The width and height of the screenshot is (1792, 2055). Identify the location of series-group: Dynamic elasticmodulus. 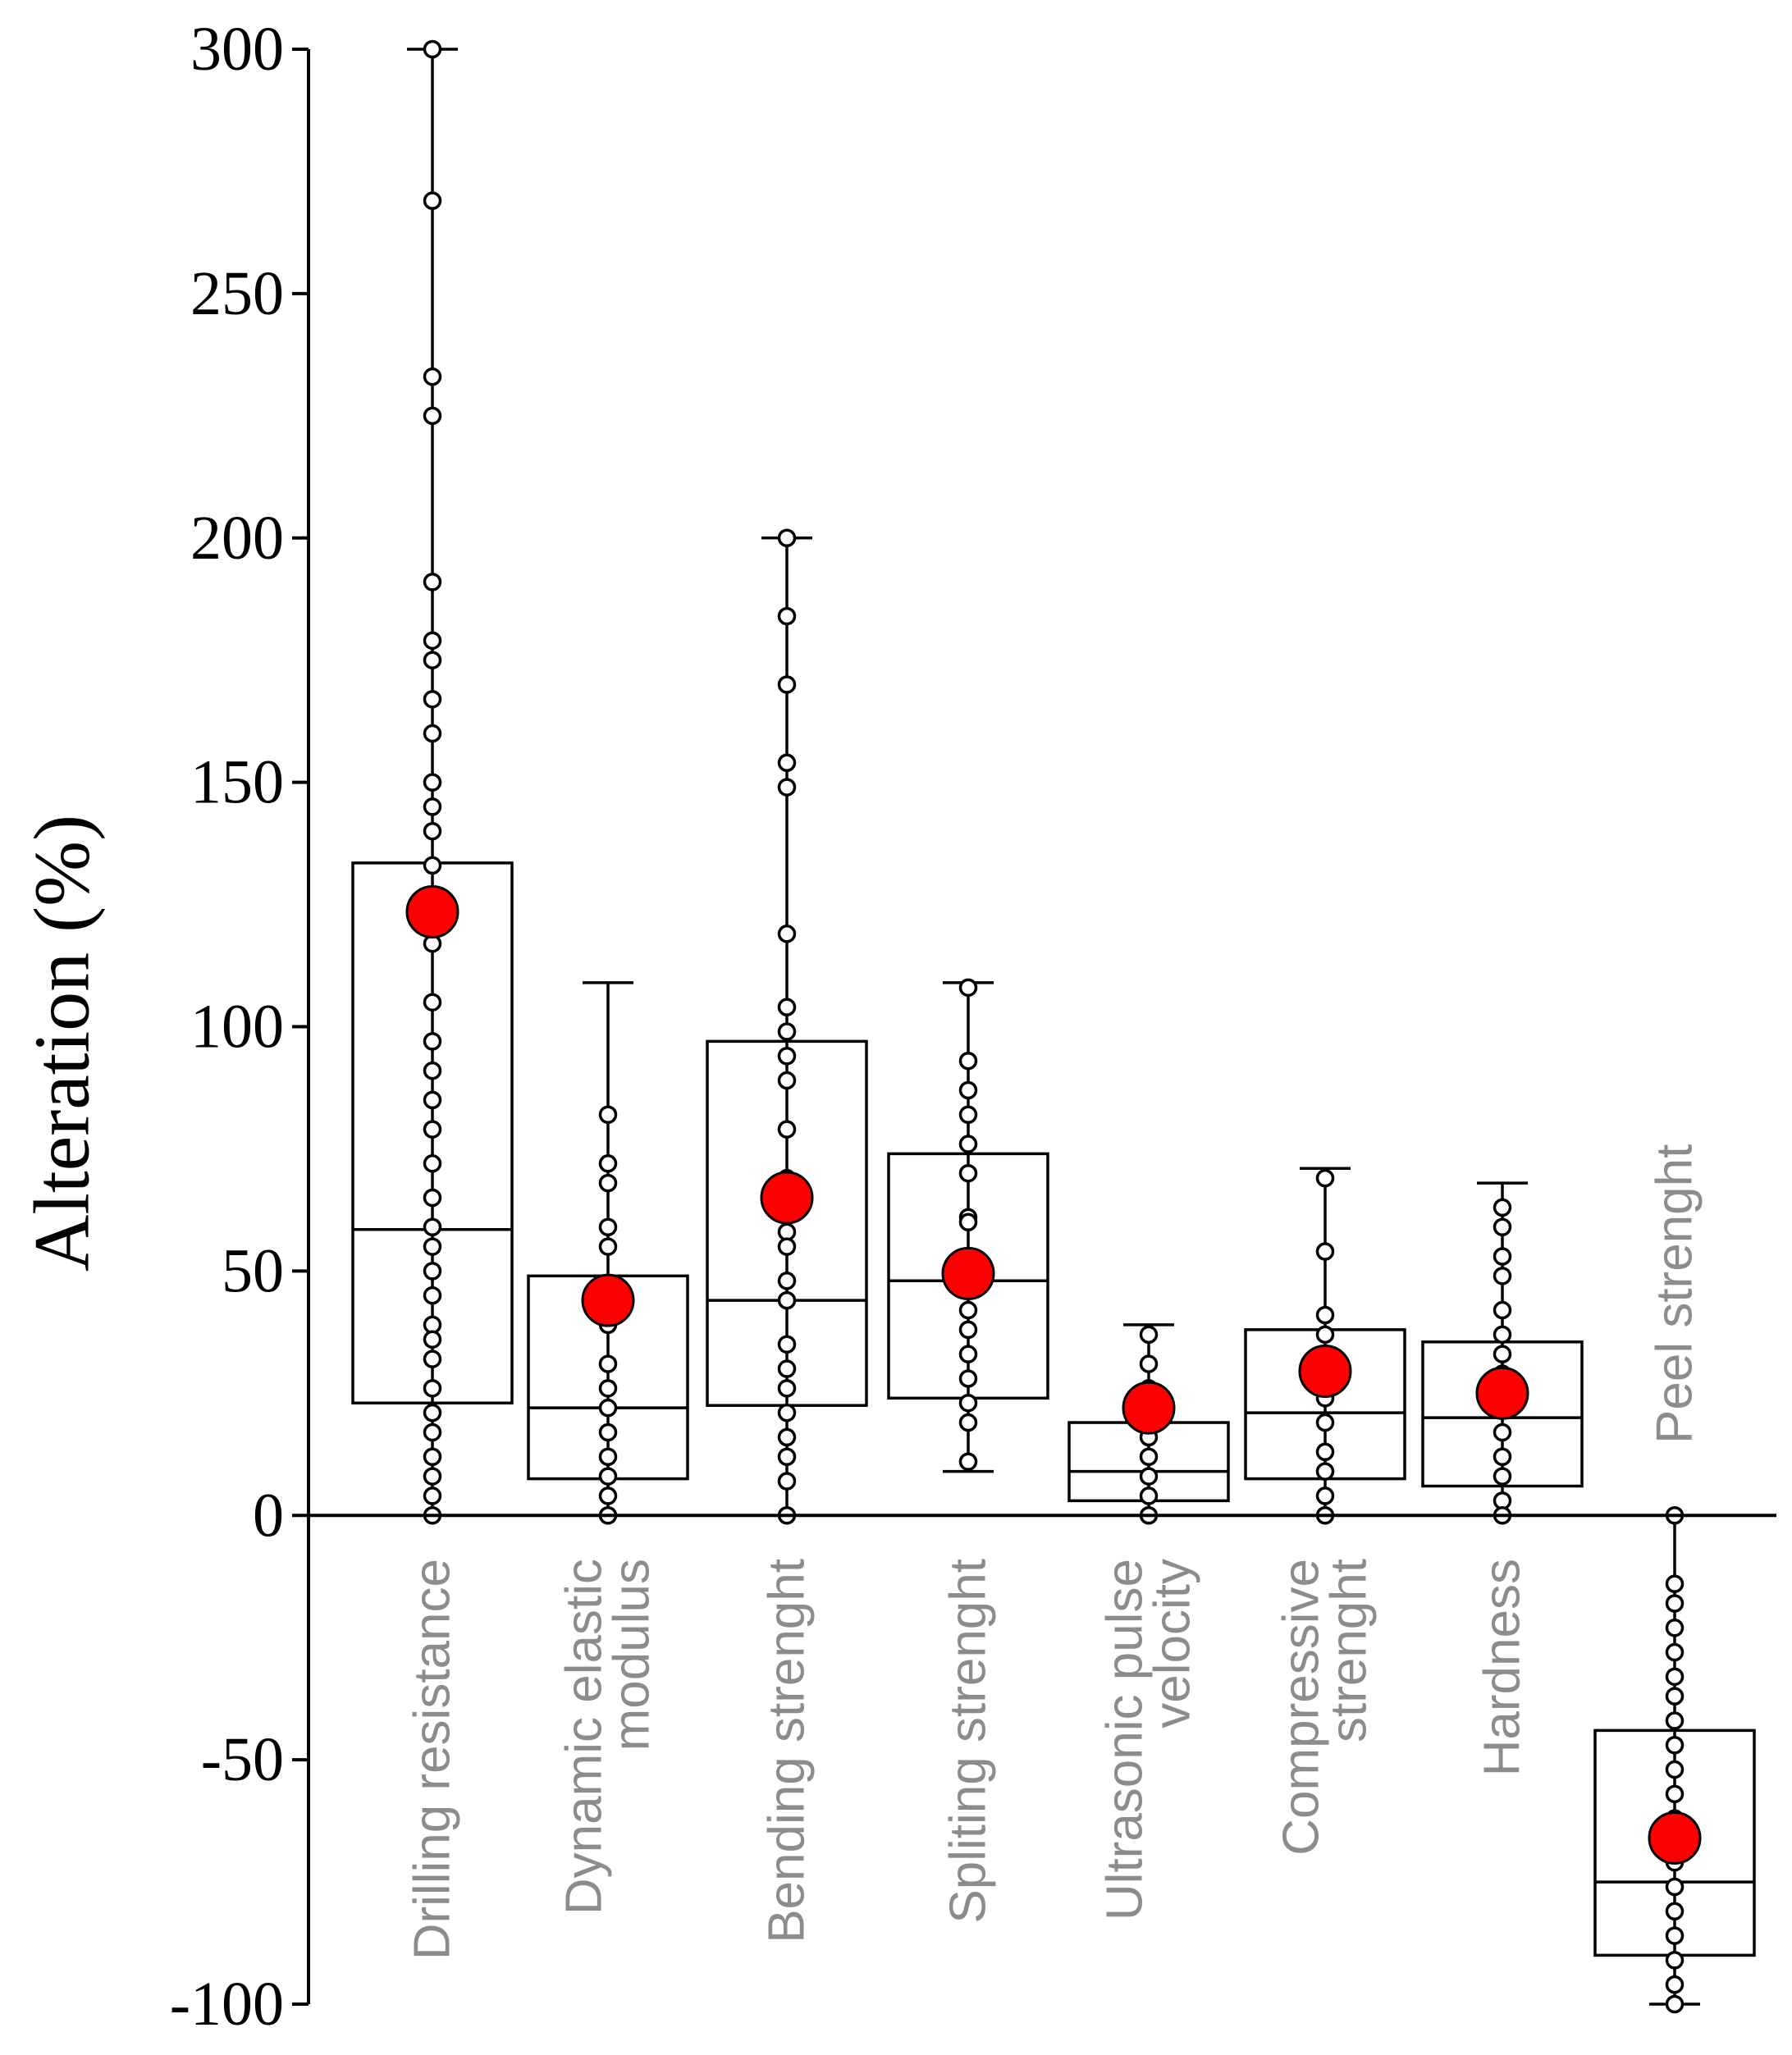
(608, 1448).